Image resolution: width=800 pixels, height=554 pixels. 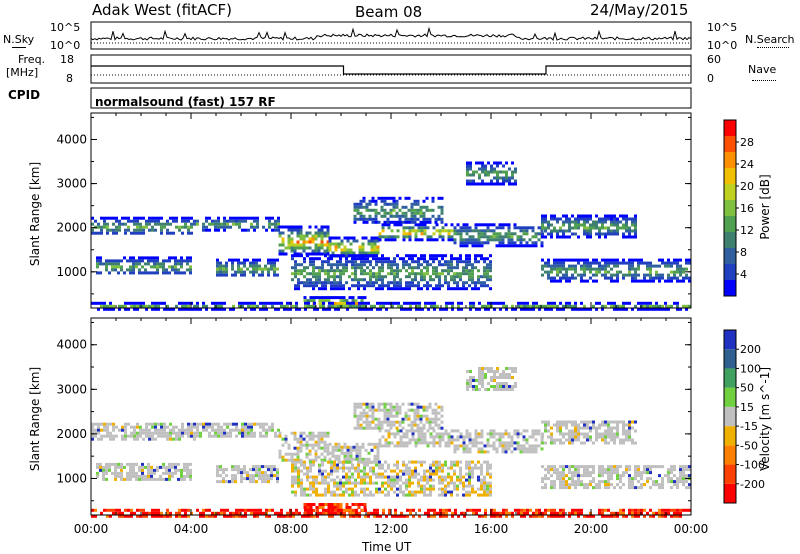 I want to click on date-title: 24/May/2015, so click(x=639, y=10).